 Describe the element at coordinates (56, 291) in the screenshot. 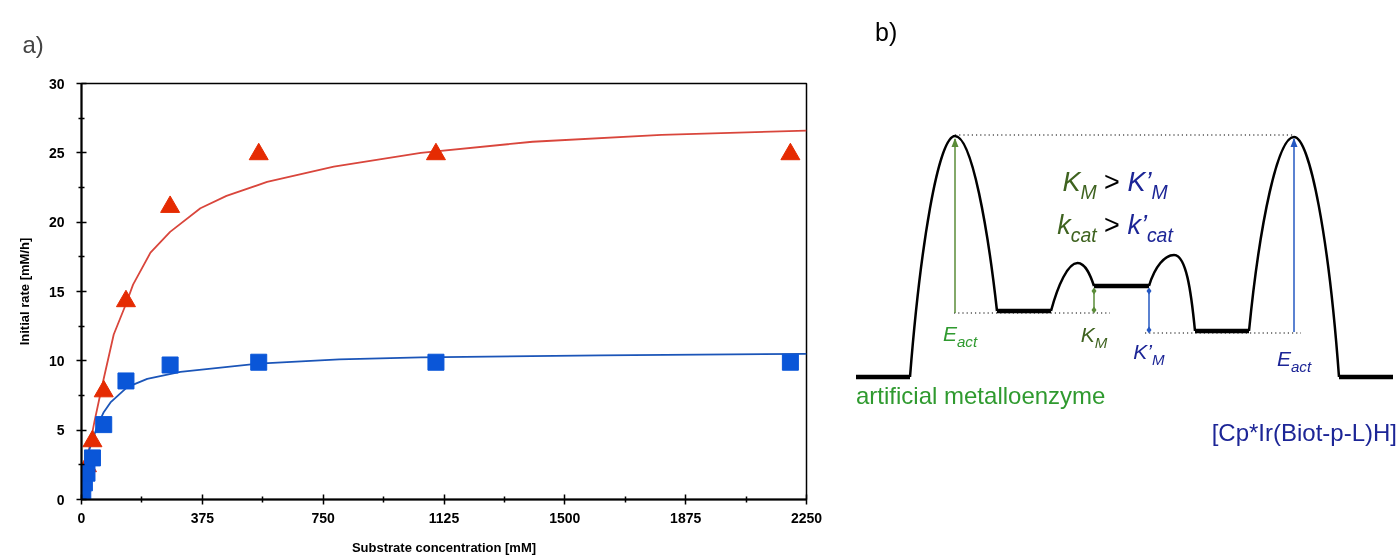

I see `y-tick-label: 15` at that location.